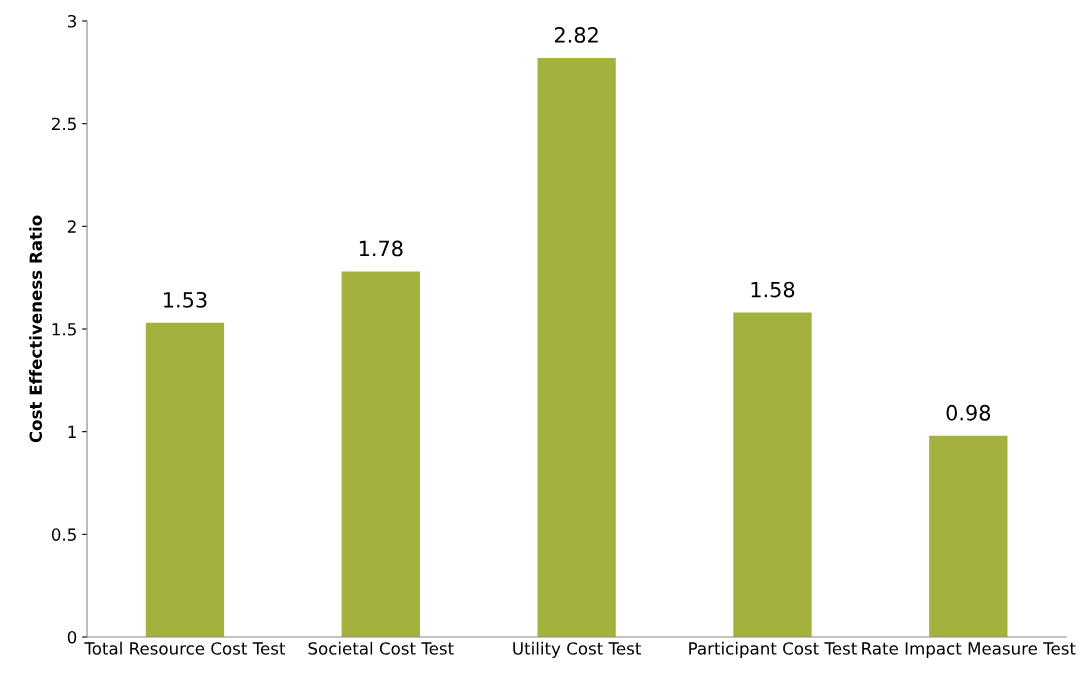  I want to click on y-axis-title: Cost Effectiveness Ratio, so click(36, 329).